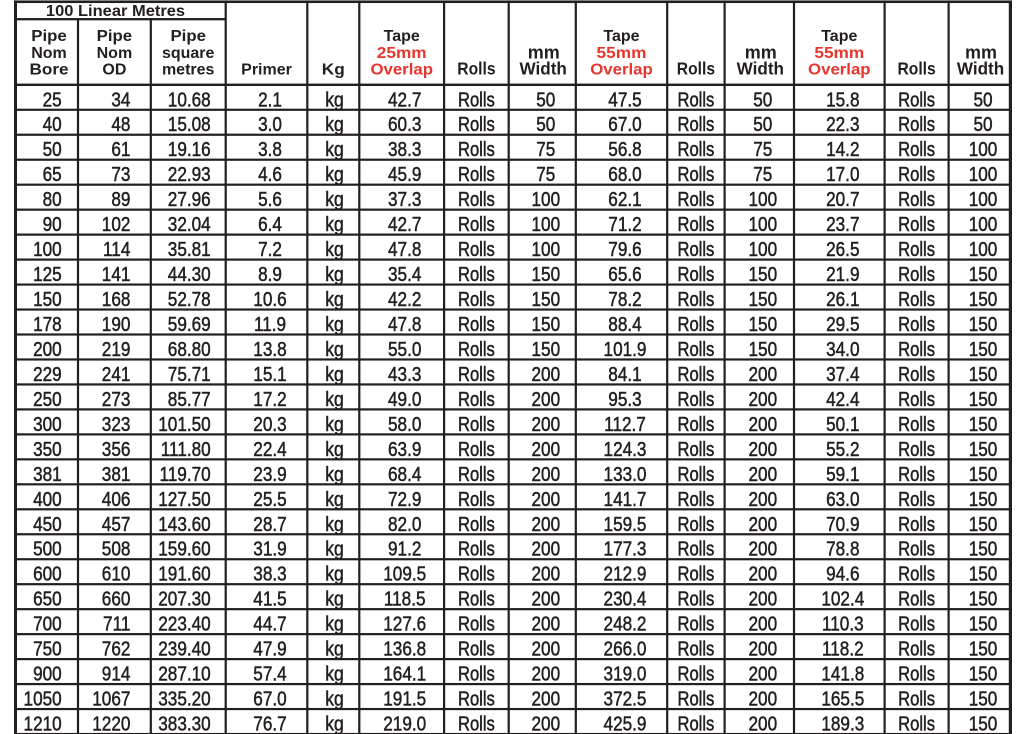 This screenshot has width=1024, height=734. Describe the element at coordinates (120, 174) in the screenshot. I see `svg-text: 73` at that location.